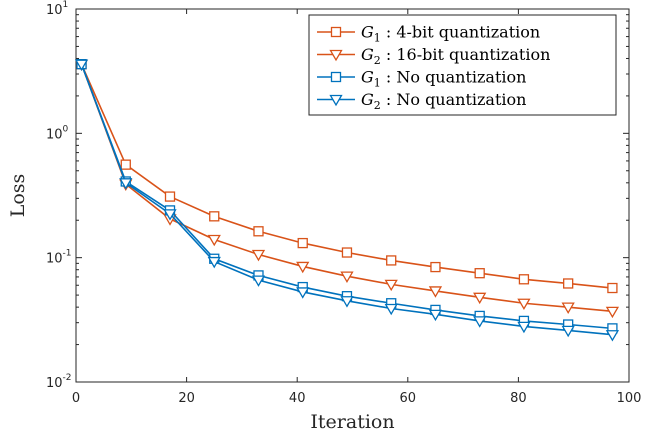  What do you see at coordinates (455, 56) in the screenshot?
I see `legend-entry-label: G2 : 16-bit quantization` at bounding box center [455, 56].